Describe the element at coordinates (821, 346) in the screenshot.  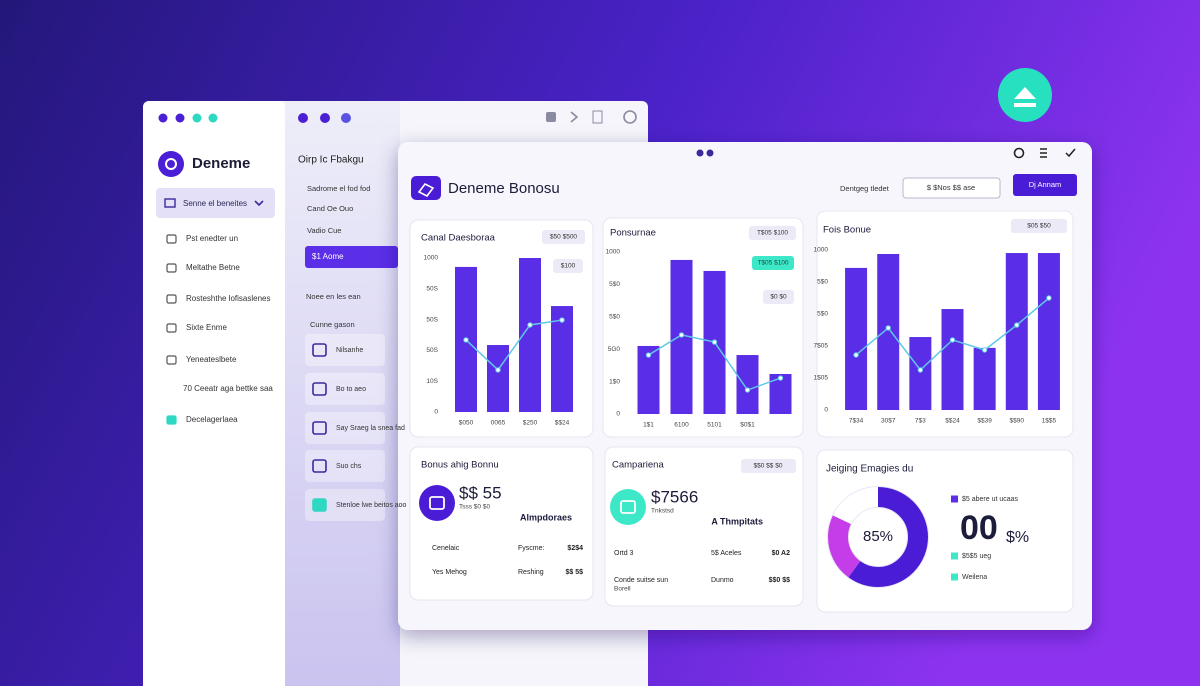
I see `y-tick-label: 7$05` at that location.